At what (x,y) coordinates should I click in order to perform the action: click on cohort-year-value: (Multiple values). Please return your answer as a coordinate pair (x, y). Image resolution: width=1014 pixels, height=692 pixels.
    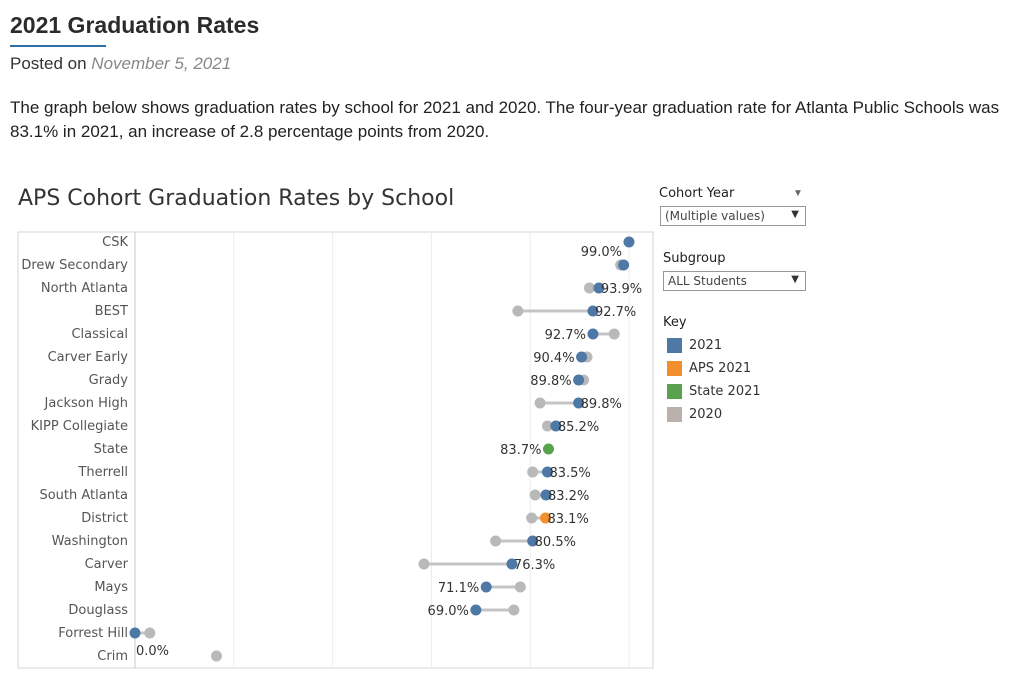
    Looking at the image, I should click on (715, 216).